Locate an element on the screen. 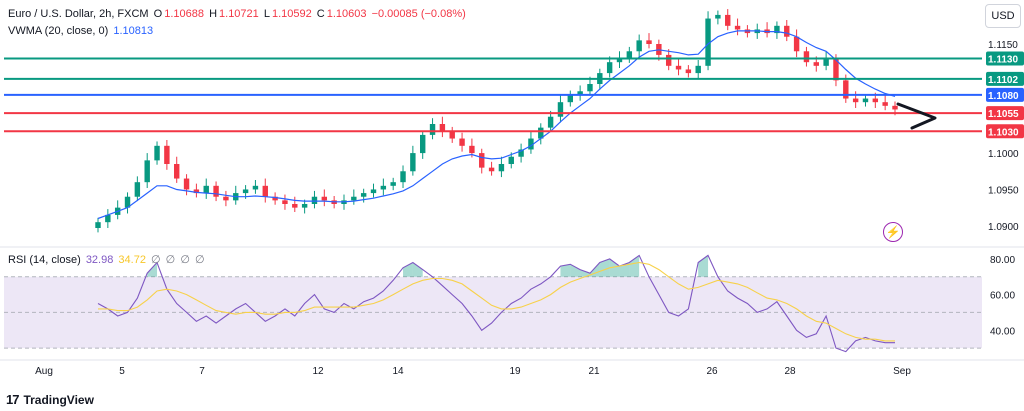 The height and width of the screenshot is (411, 1024). time-tick-label: 12 is located at coordinates (318, 371).